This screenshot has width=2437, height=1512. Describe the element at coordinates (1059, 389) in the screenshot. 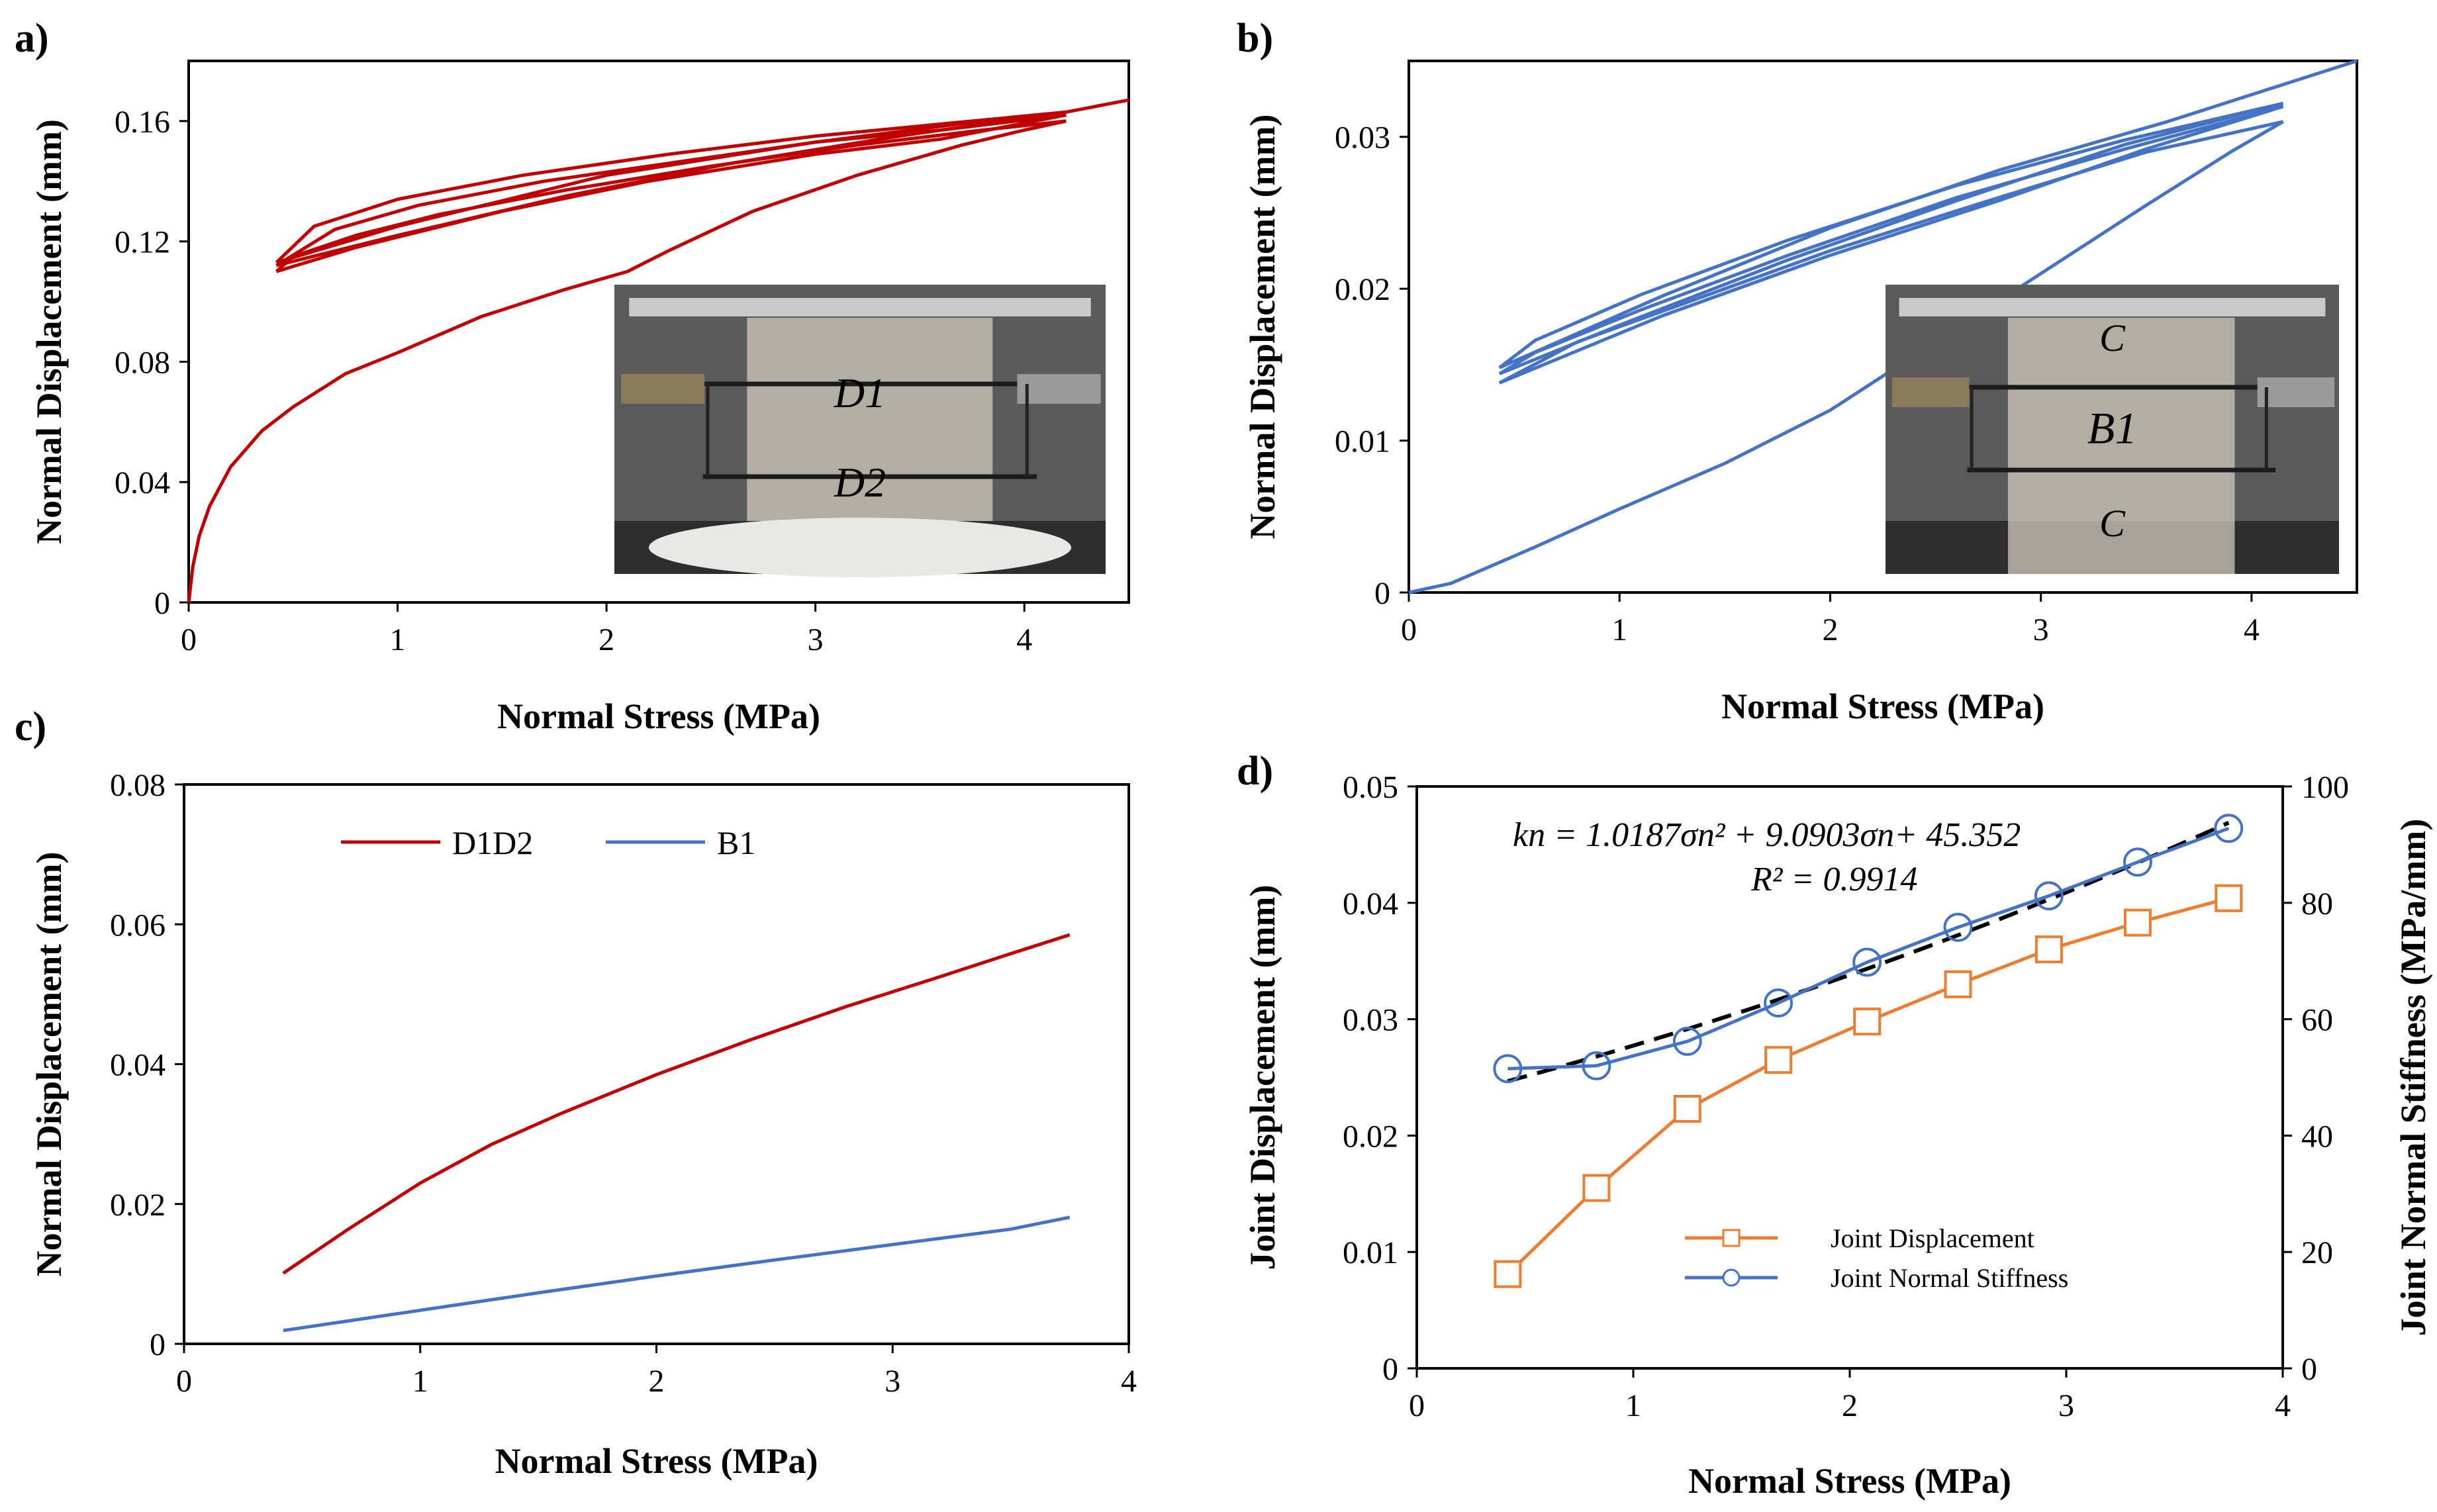

I see `inset-gauge-right` at that location.